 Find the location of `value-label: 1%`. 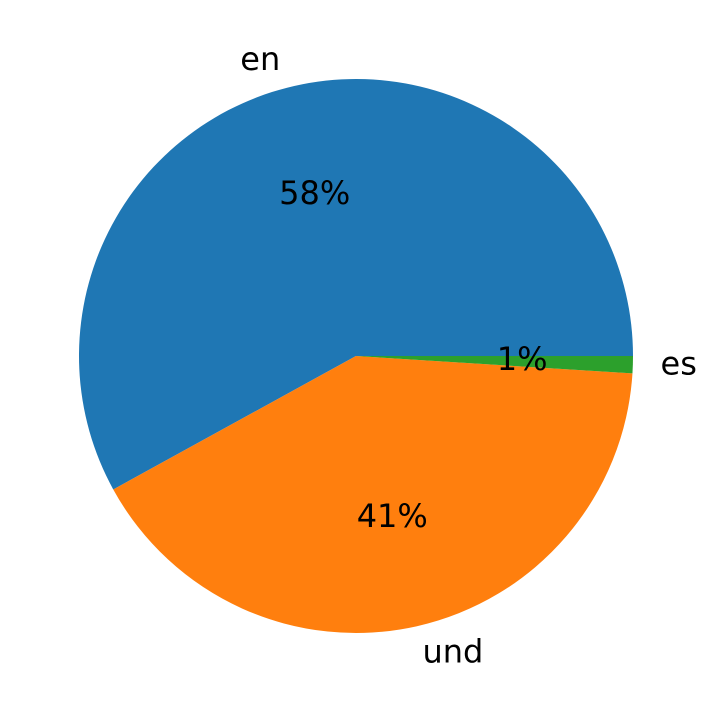

value-label: 1% is located at coordinates (522, 359).